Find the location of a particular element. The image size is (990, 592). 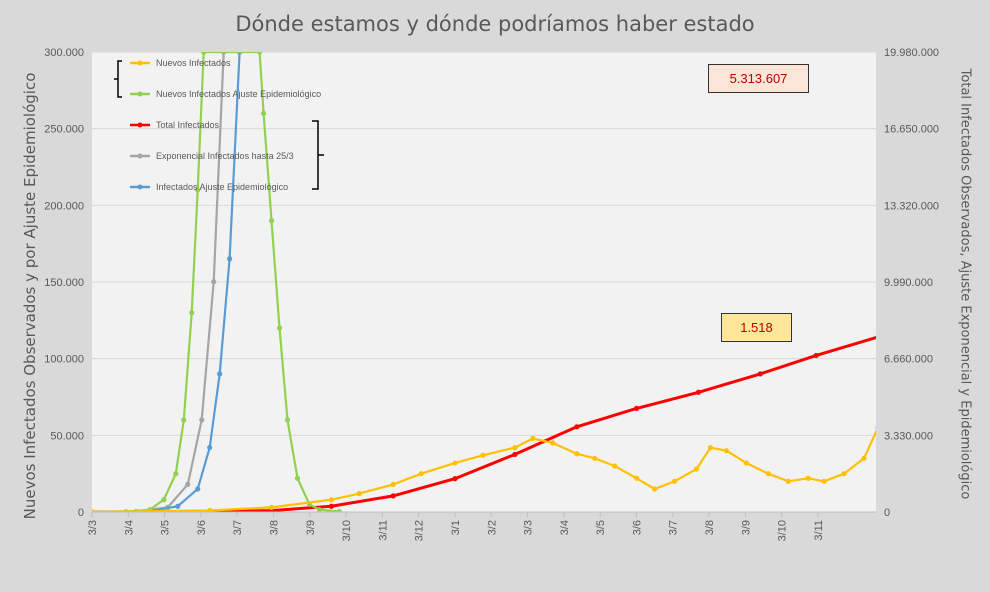

x-tick-label: 3/1 is located at coordinates (456, 527).